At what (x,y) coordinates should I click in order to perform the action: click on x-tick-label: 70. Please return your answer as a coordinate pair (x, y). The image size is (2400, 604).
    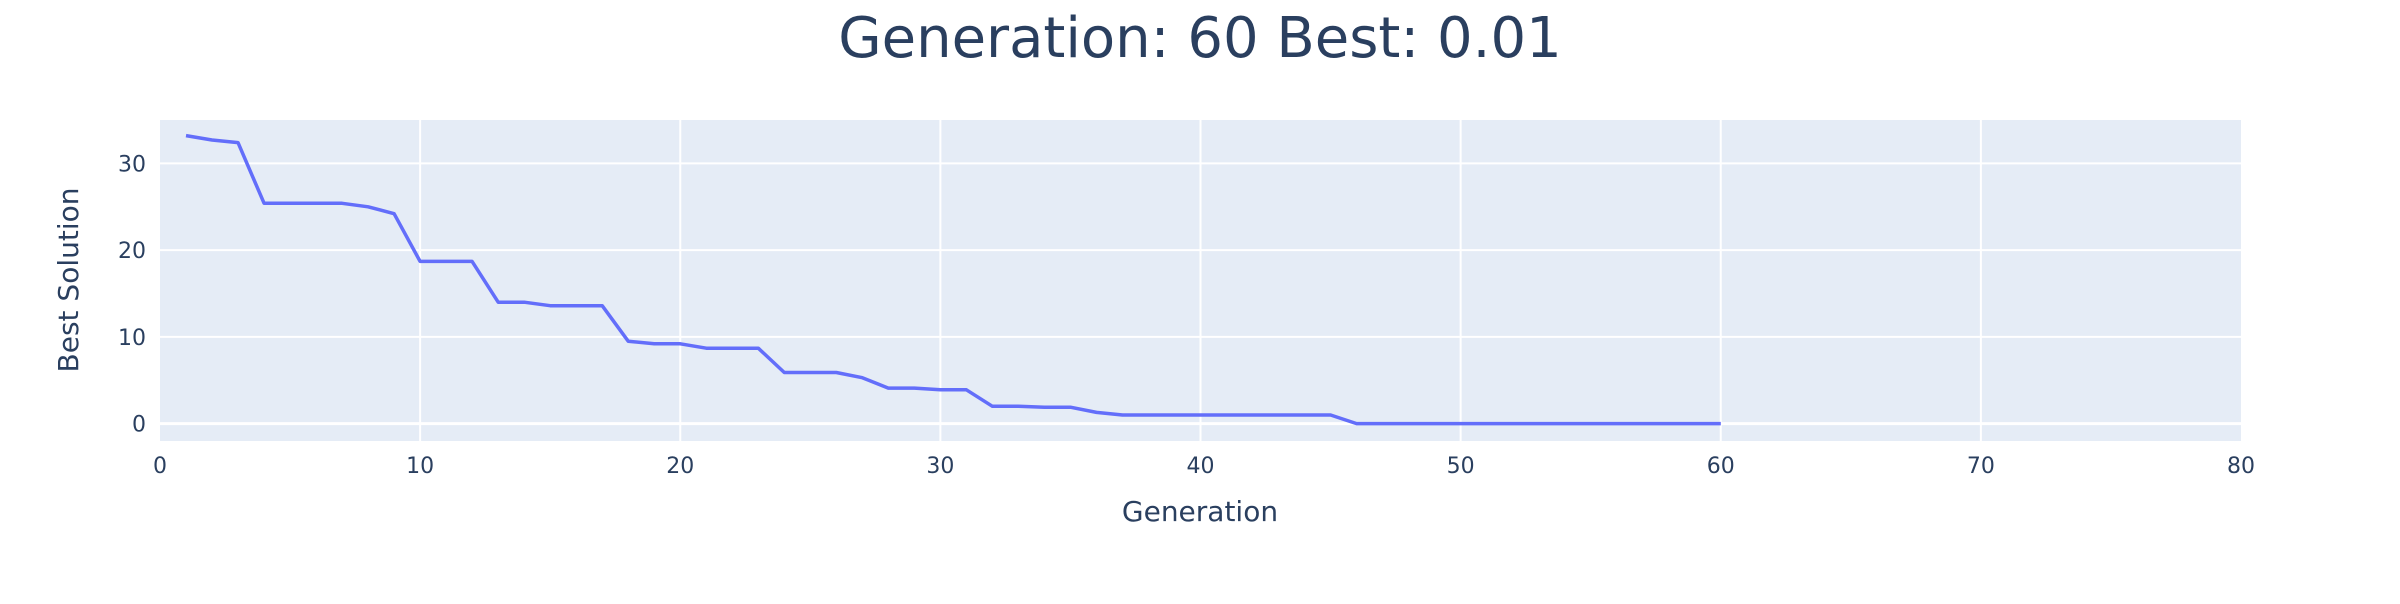
    Looking at the image, I should click on (1981, 466).